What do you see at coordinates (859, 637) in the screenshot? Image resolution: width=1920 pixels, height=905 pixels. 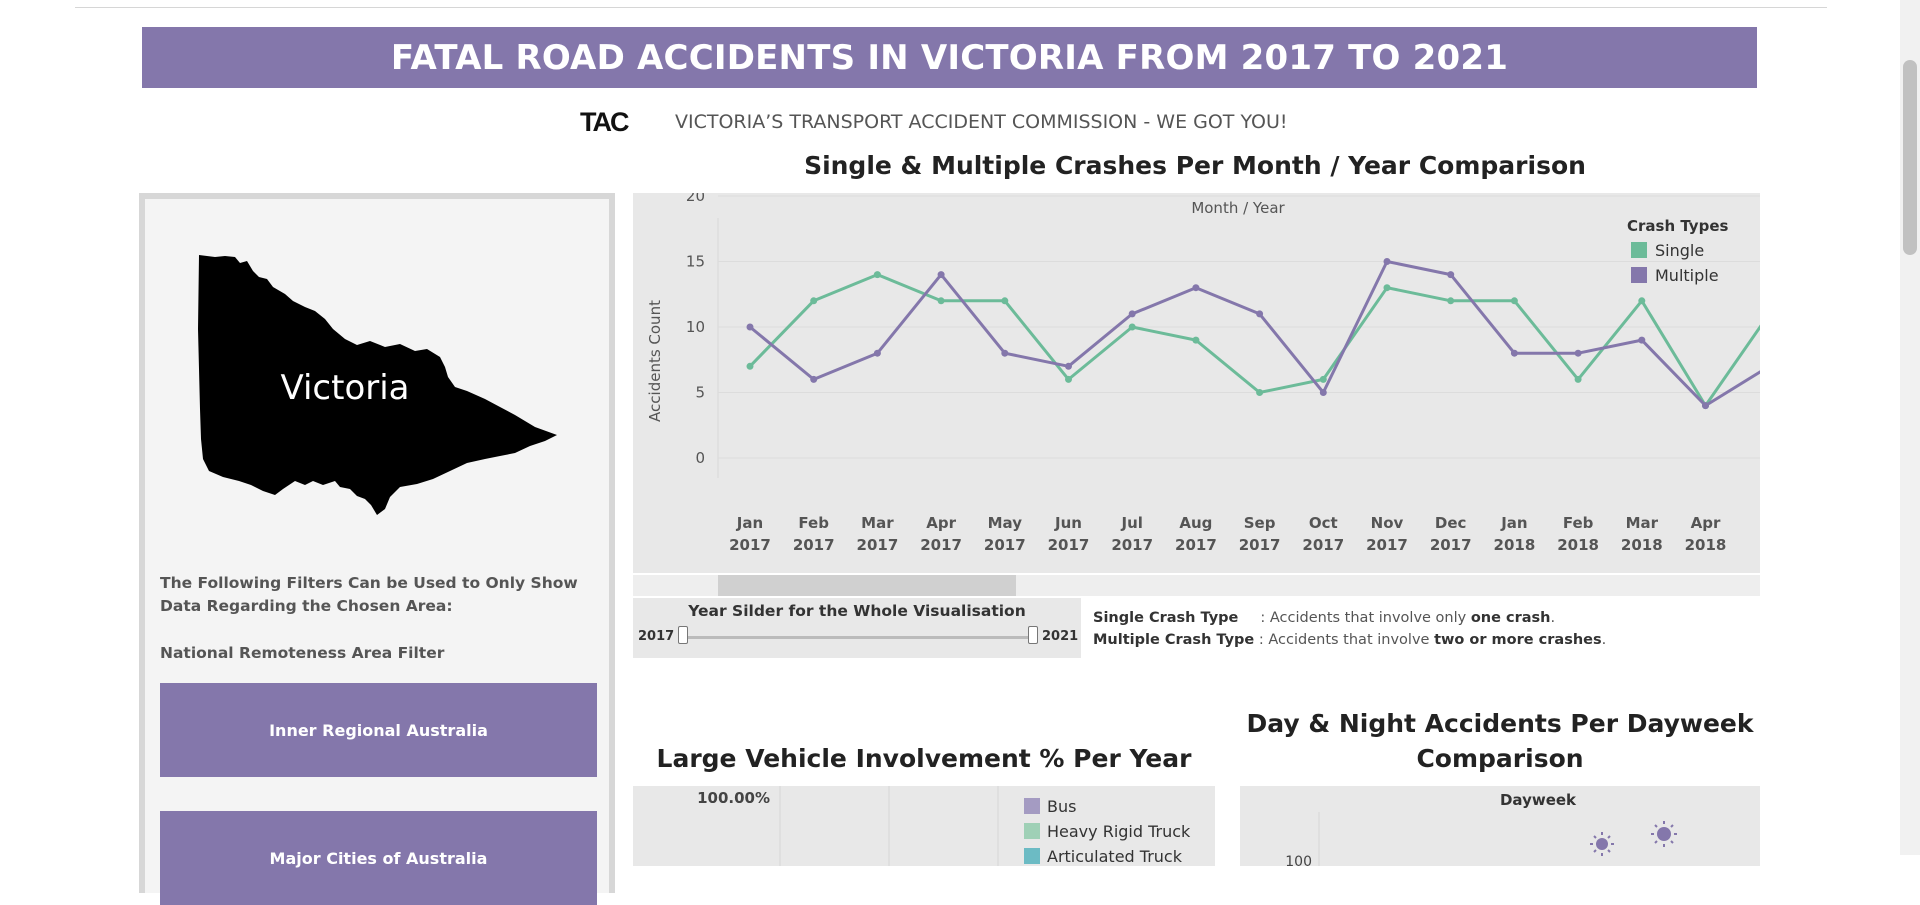 I see `year-slider-track` at bounding box center [859, 637].